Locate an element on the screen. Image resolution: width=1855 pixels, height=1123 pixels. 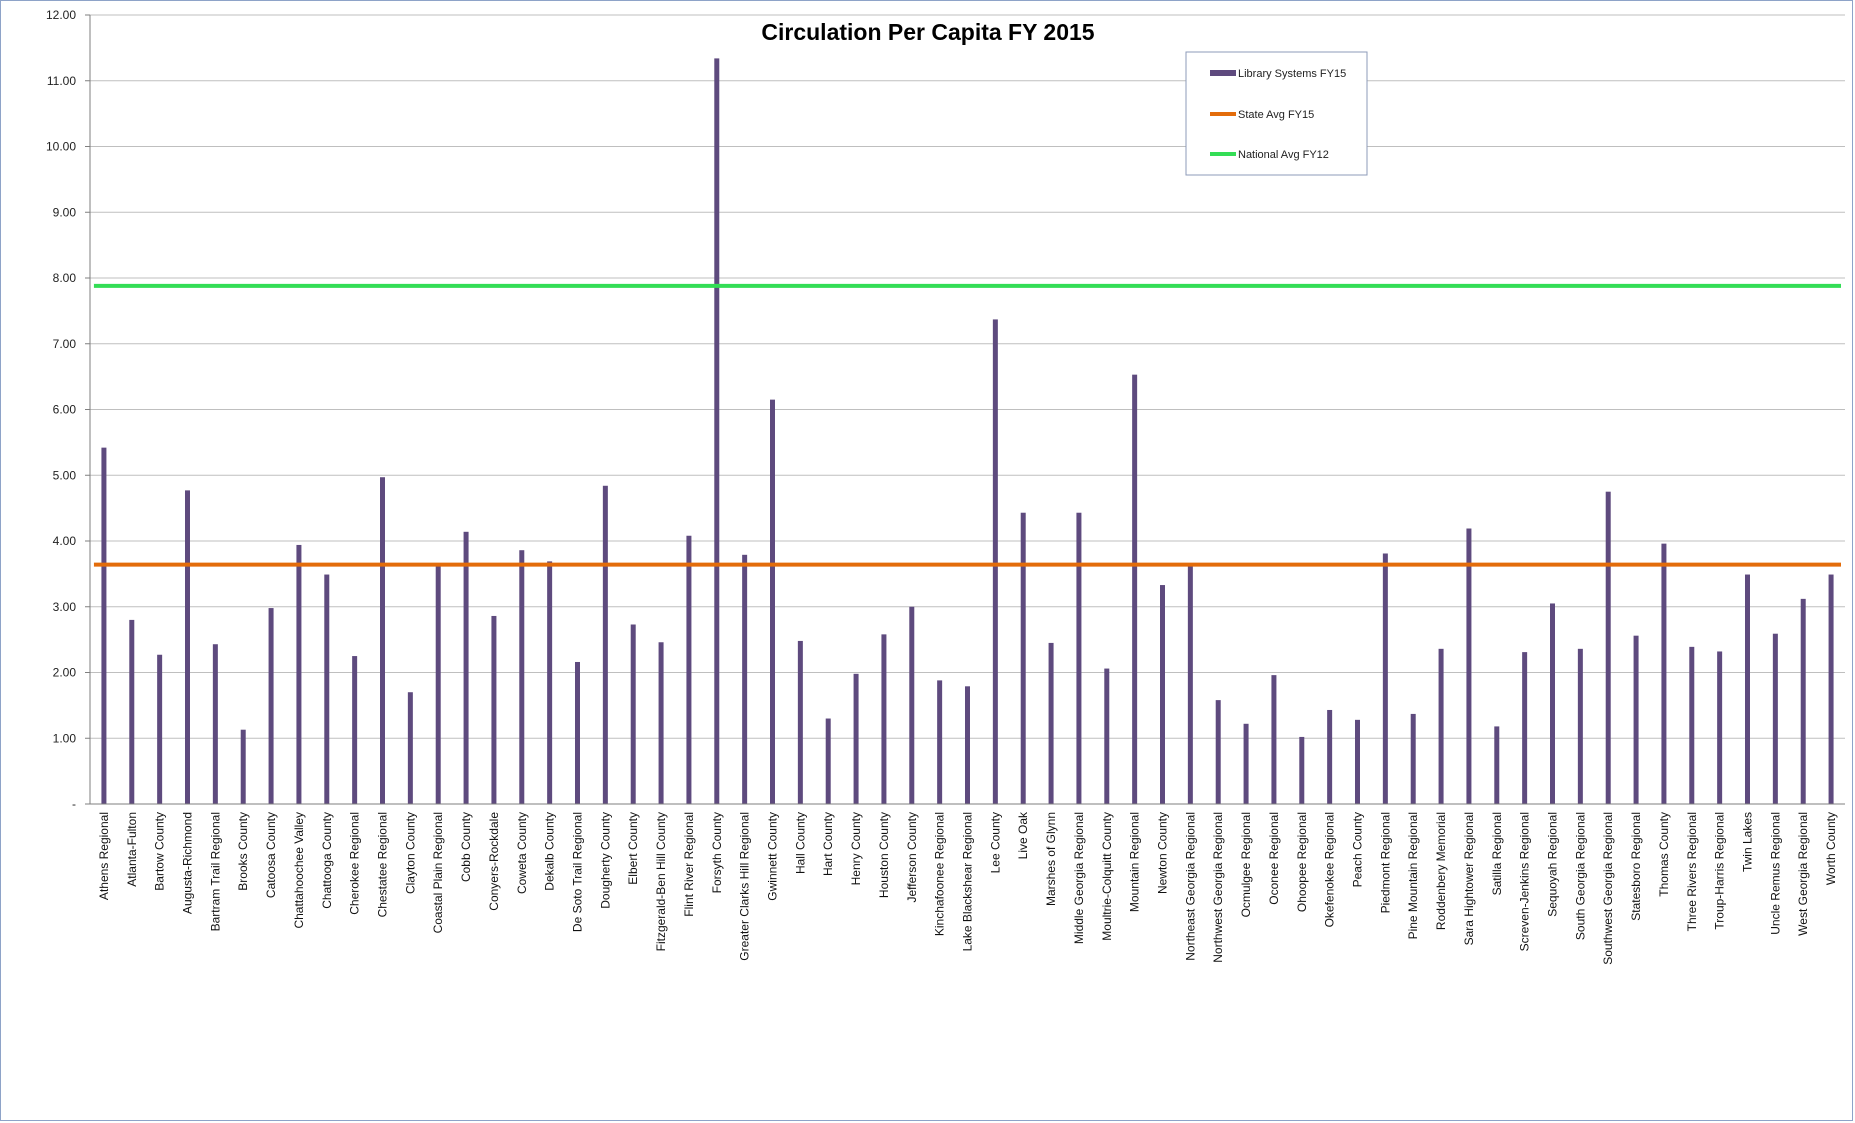
y-tick-label: 2.00 is located at coordinates (65, 673).